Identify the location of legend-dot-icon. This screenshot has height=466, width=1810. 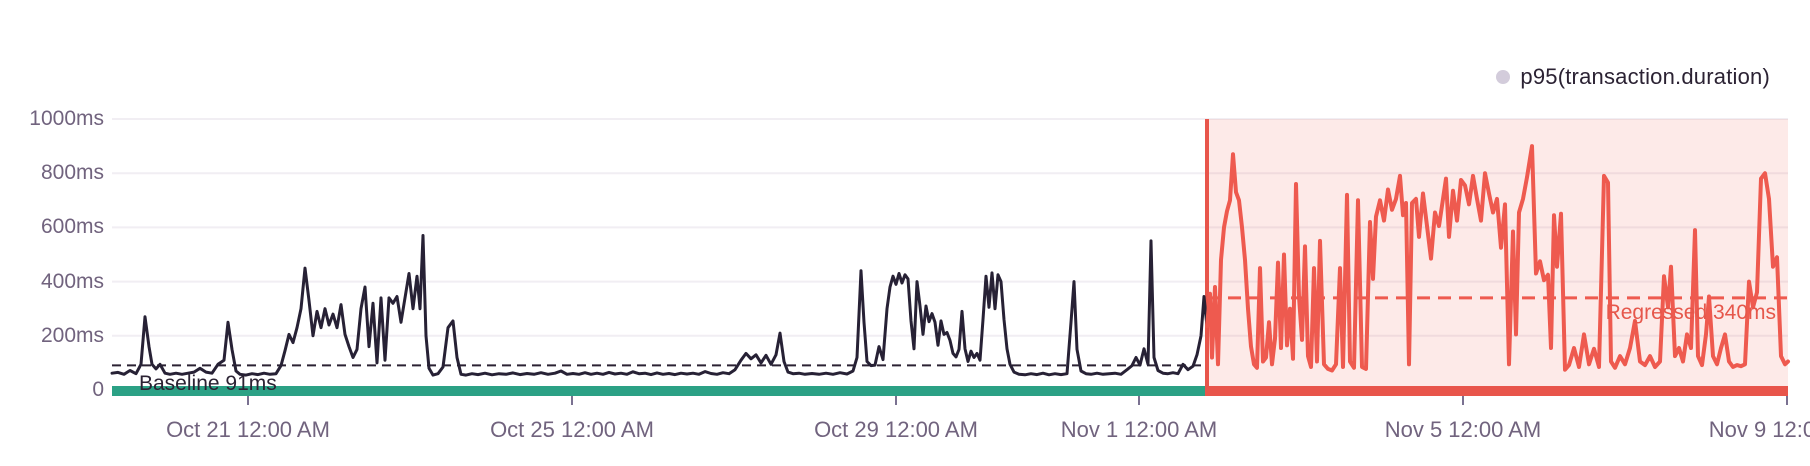
(1503, 77).